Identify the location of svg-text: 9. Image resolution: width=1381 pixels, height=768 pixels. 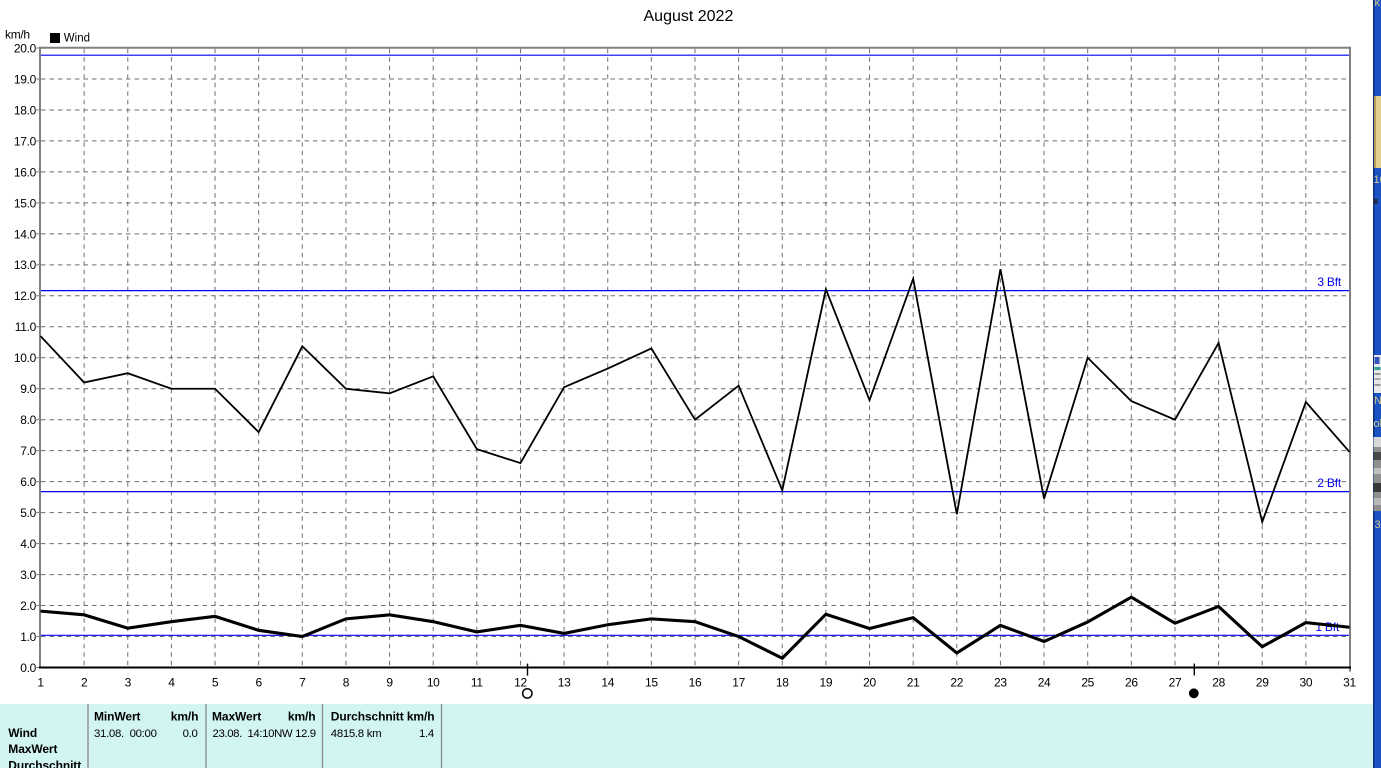
(389, 683).